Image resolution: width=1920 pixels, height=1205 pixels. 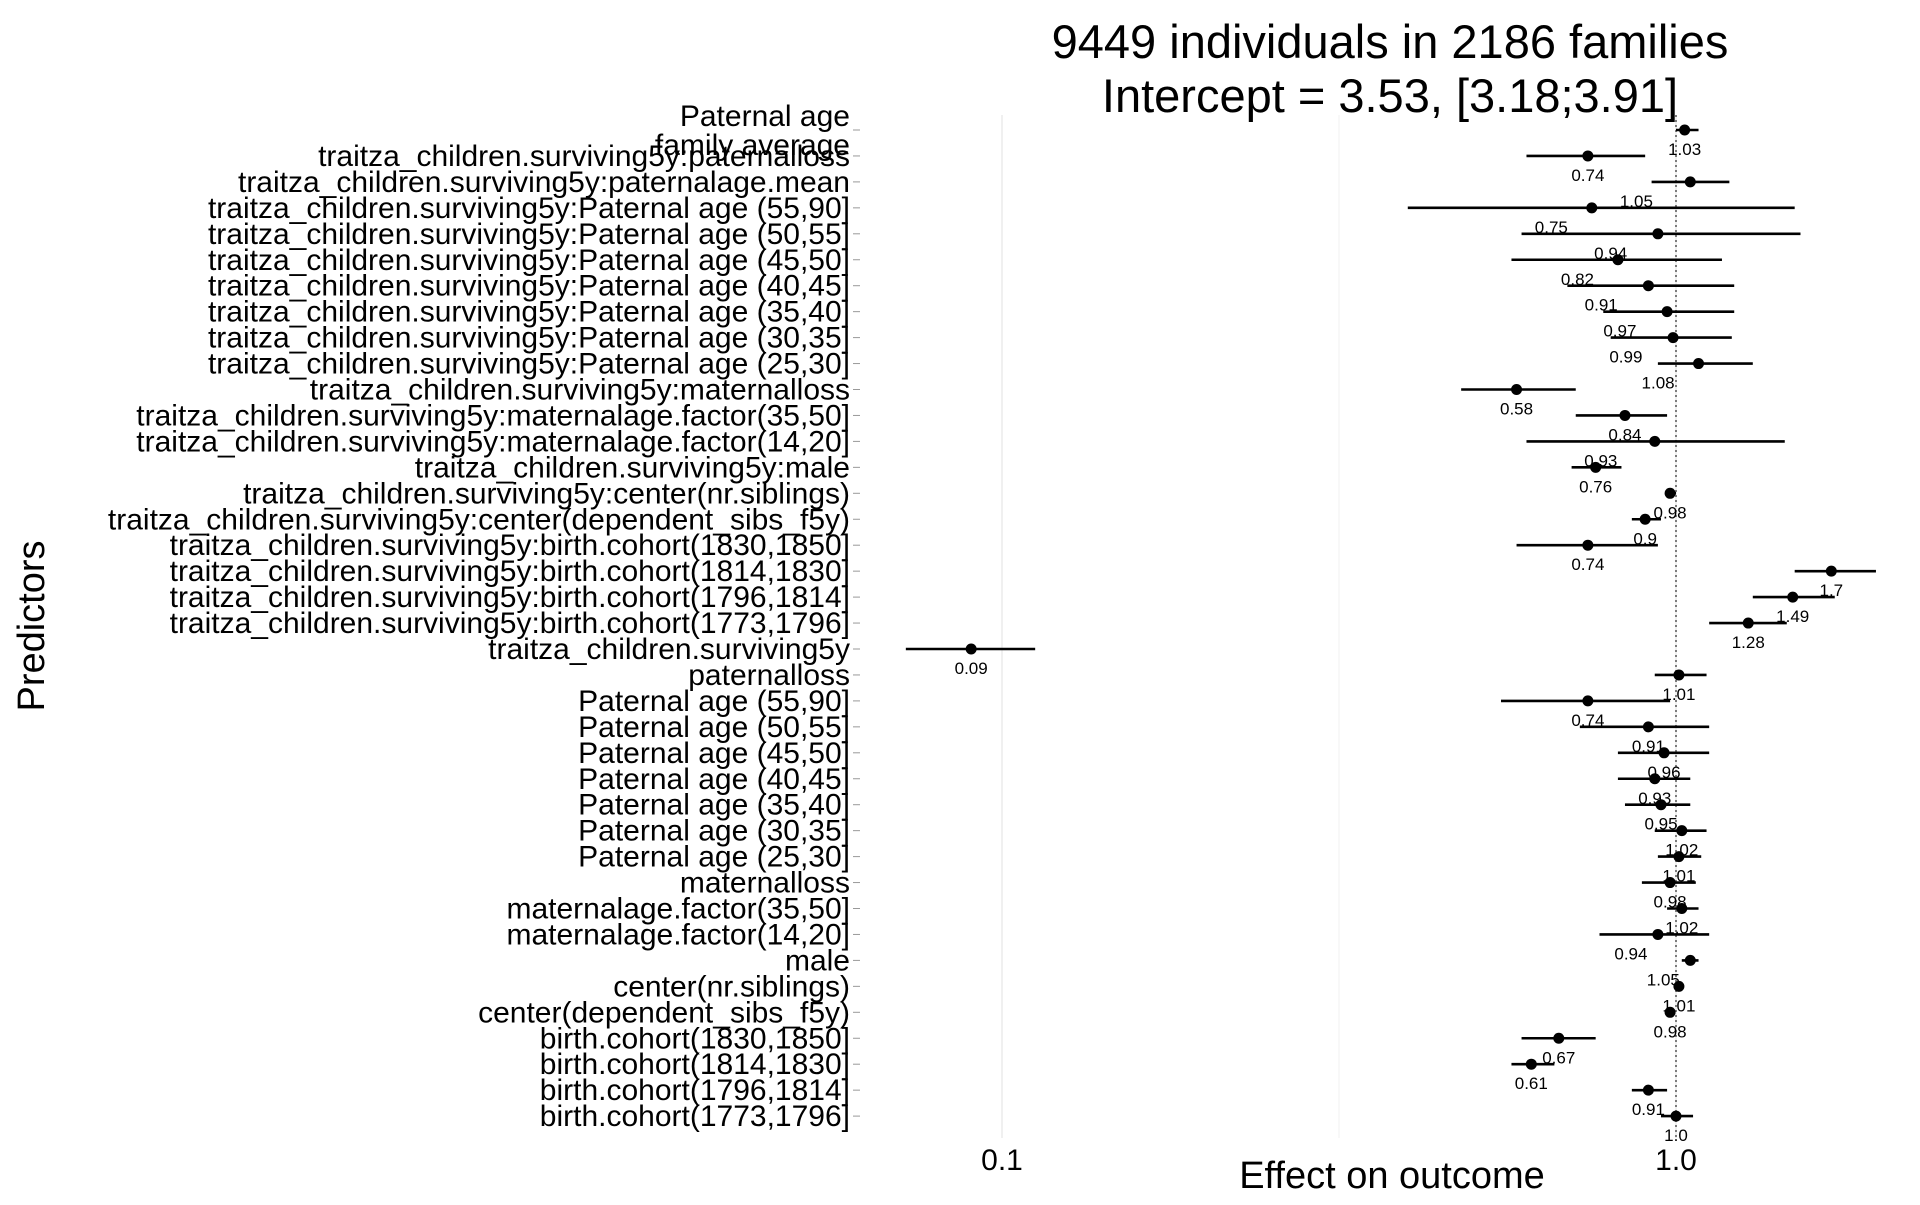 What do you see at coordinates (678, 909) in the screenshot?
I see `predictor-label: maternalage.factor(35,50]` at bounding box center [678, 909].